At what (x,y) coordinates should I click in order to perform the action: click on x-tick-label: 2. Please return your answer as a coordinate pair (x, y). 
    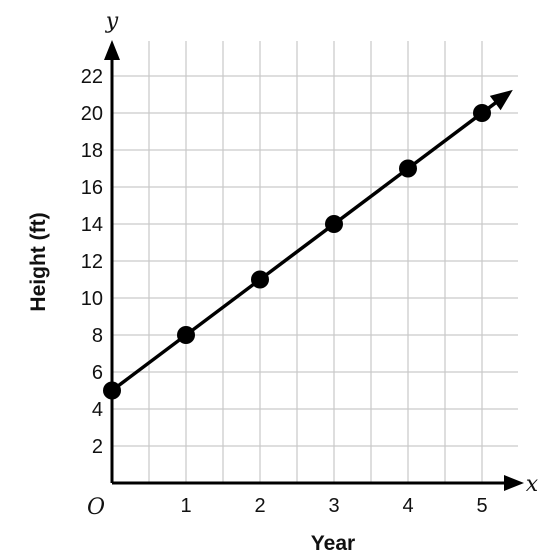
    Looking at the image, I should click on (259, 506).